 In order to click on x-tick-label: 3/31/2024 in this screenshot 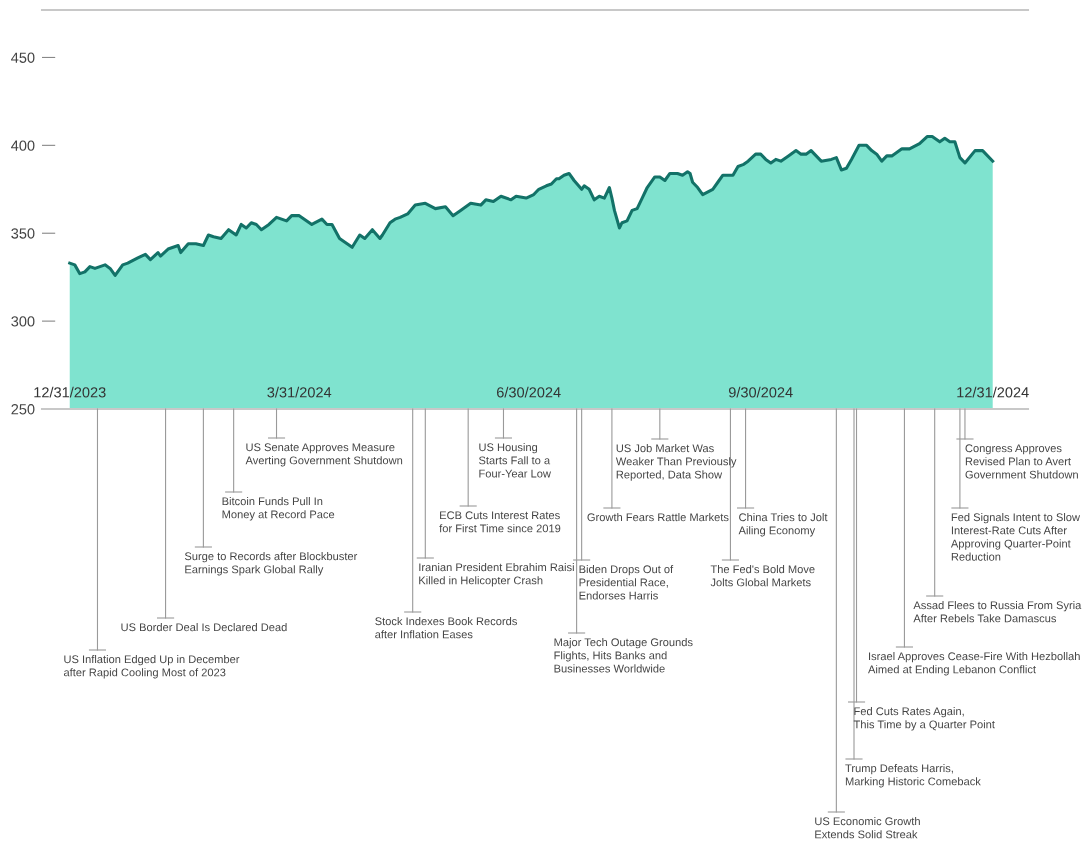, I will do `click(299, 392)`.